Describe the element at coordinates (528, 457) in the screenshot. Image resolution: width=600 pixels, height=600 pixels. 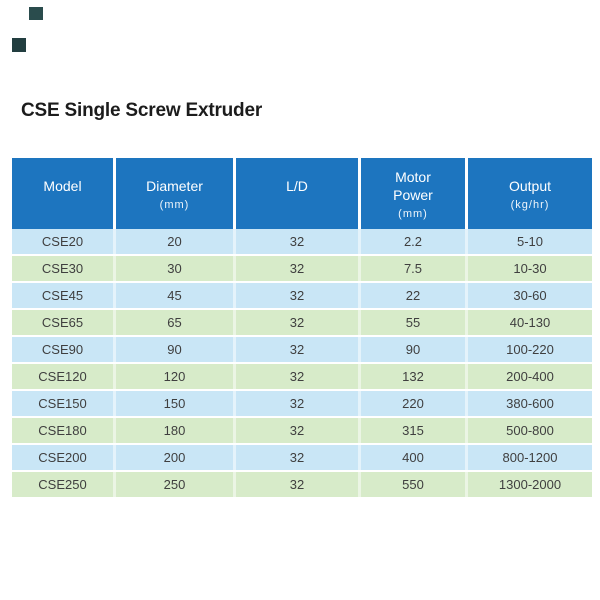
I see `table-cell: 800-1200` at that location.